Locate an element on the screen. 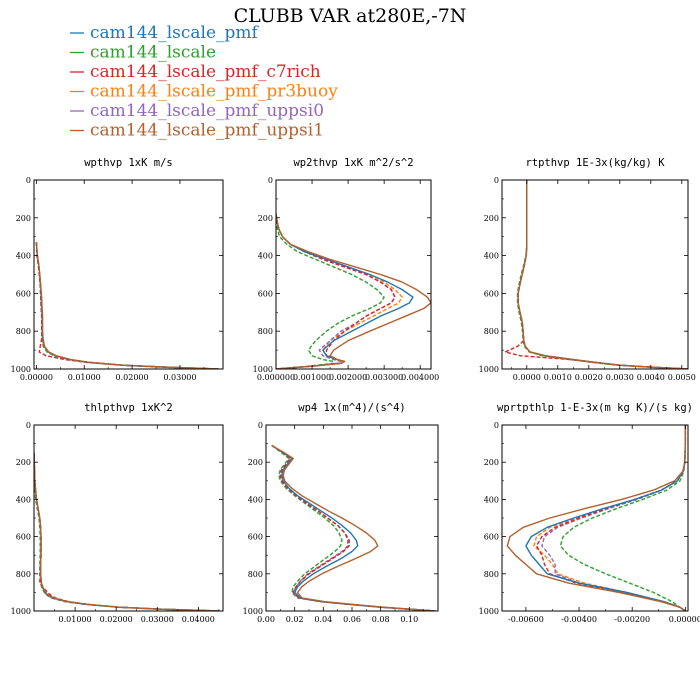 The width and height of the screenshot is (700, 700). x-tick-label: -0.00600 is located at coordinates (526, 619).